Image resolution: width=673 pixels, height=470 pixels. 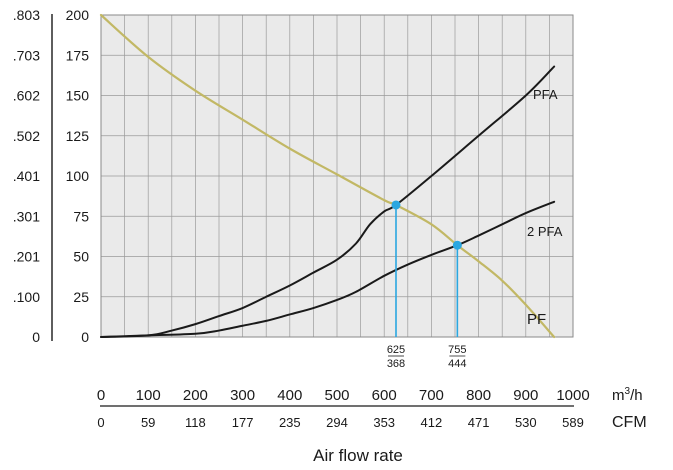 I want to click on x-axis-tick-label: 900, so click(x=525, y=395).